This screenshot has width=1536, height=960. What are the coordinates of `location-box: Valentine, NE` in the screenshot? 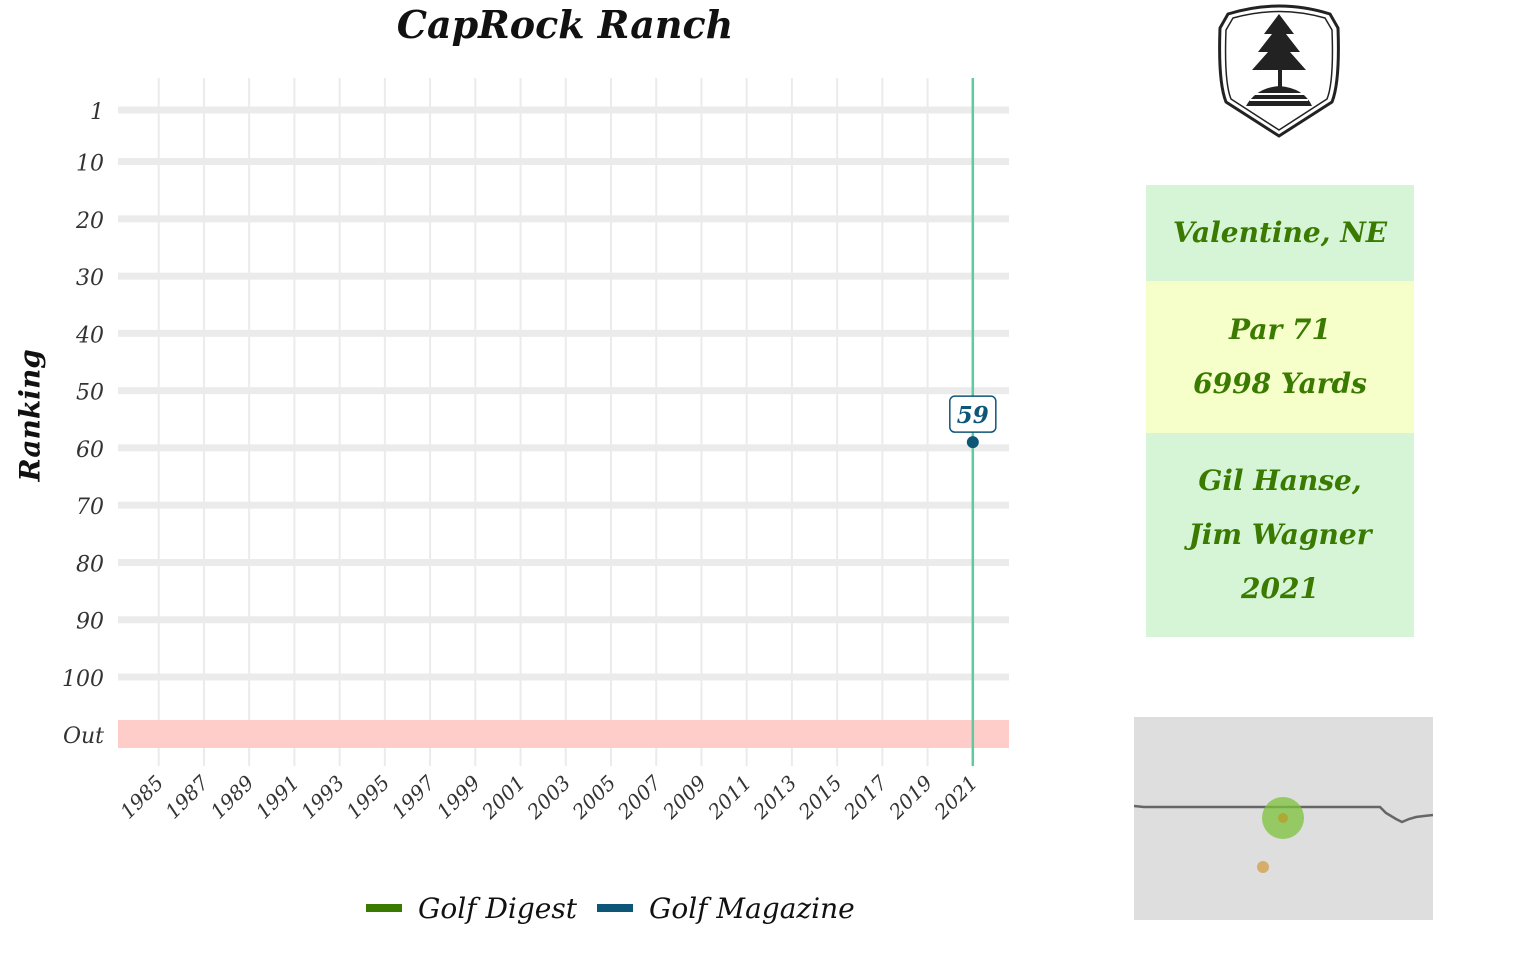 It's located at (1280, 233).